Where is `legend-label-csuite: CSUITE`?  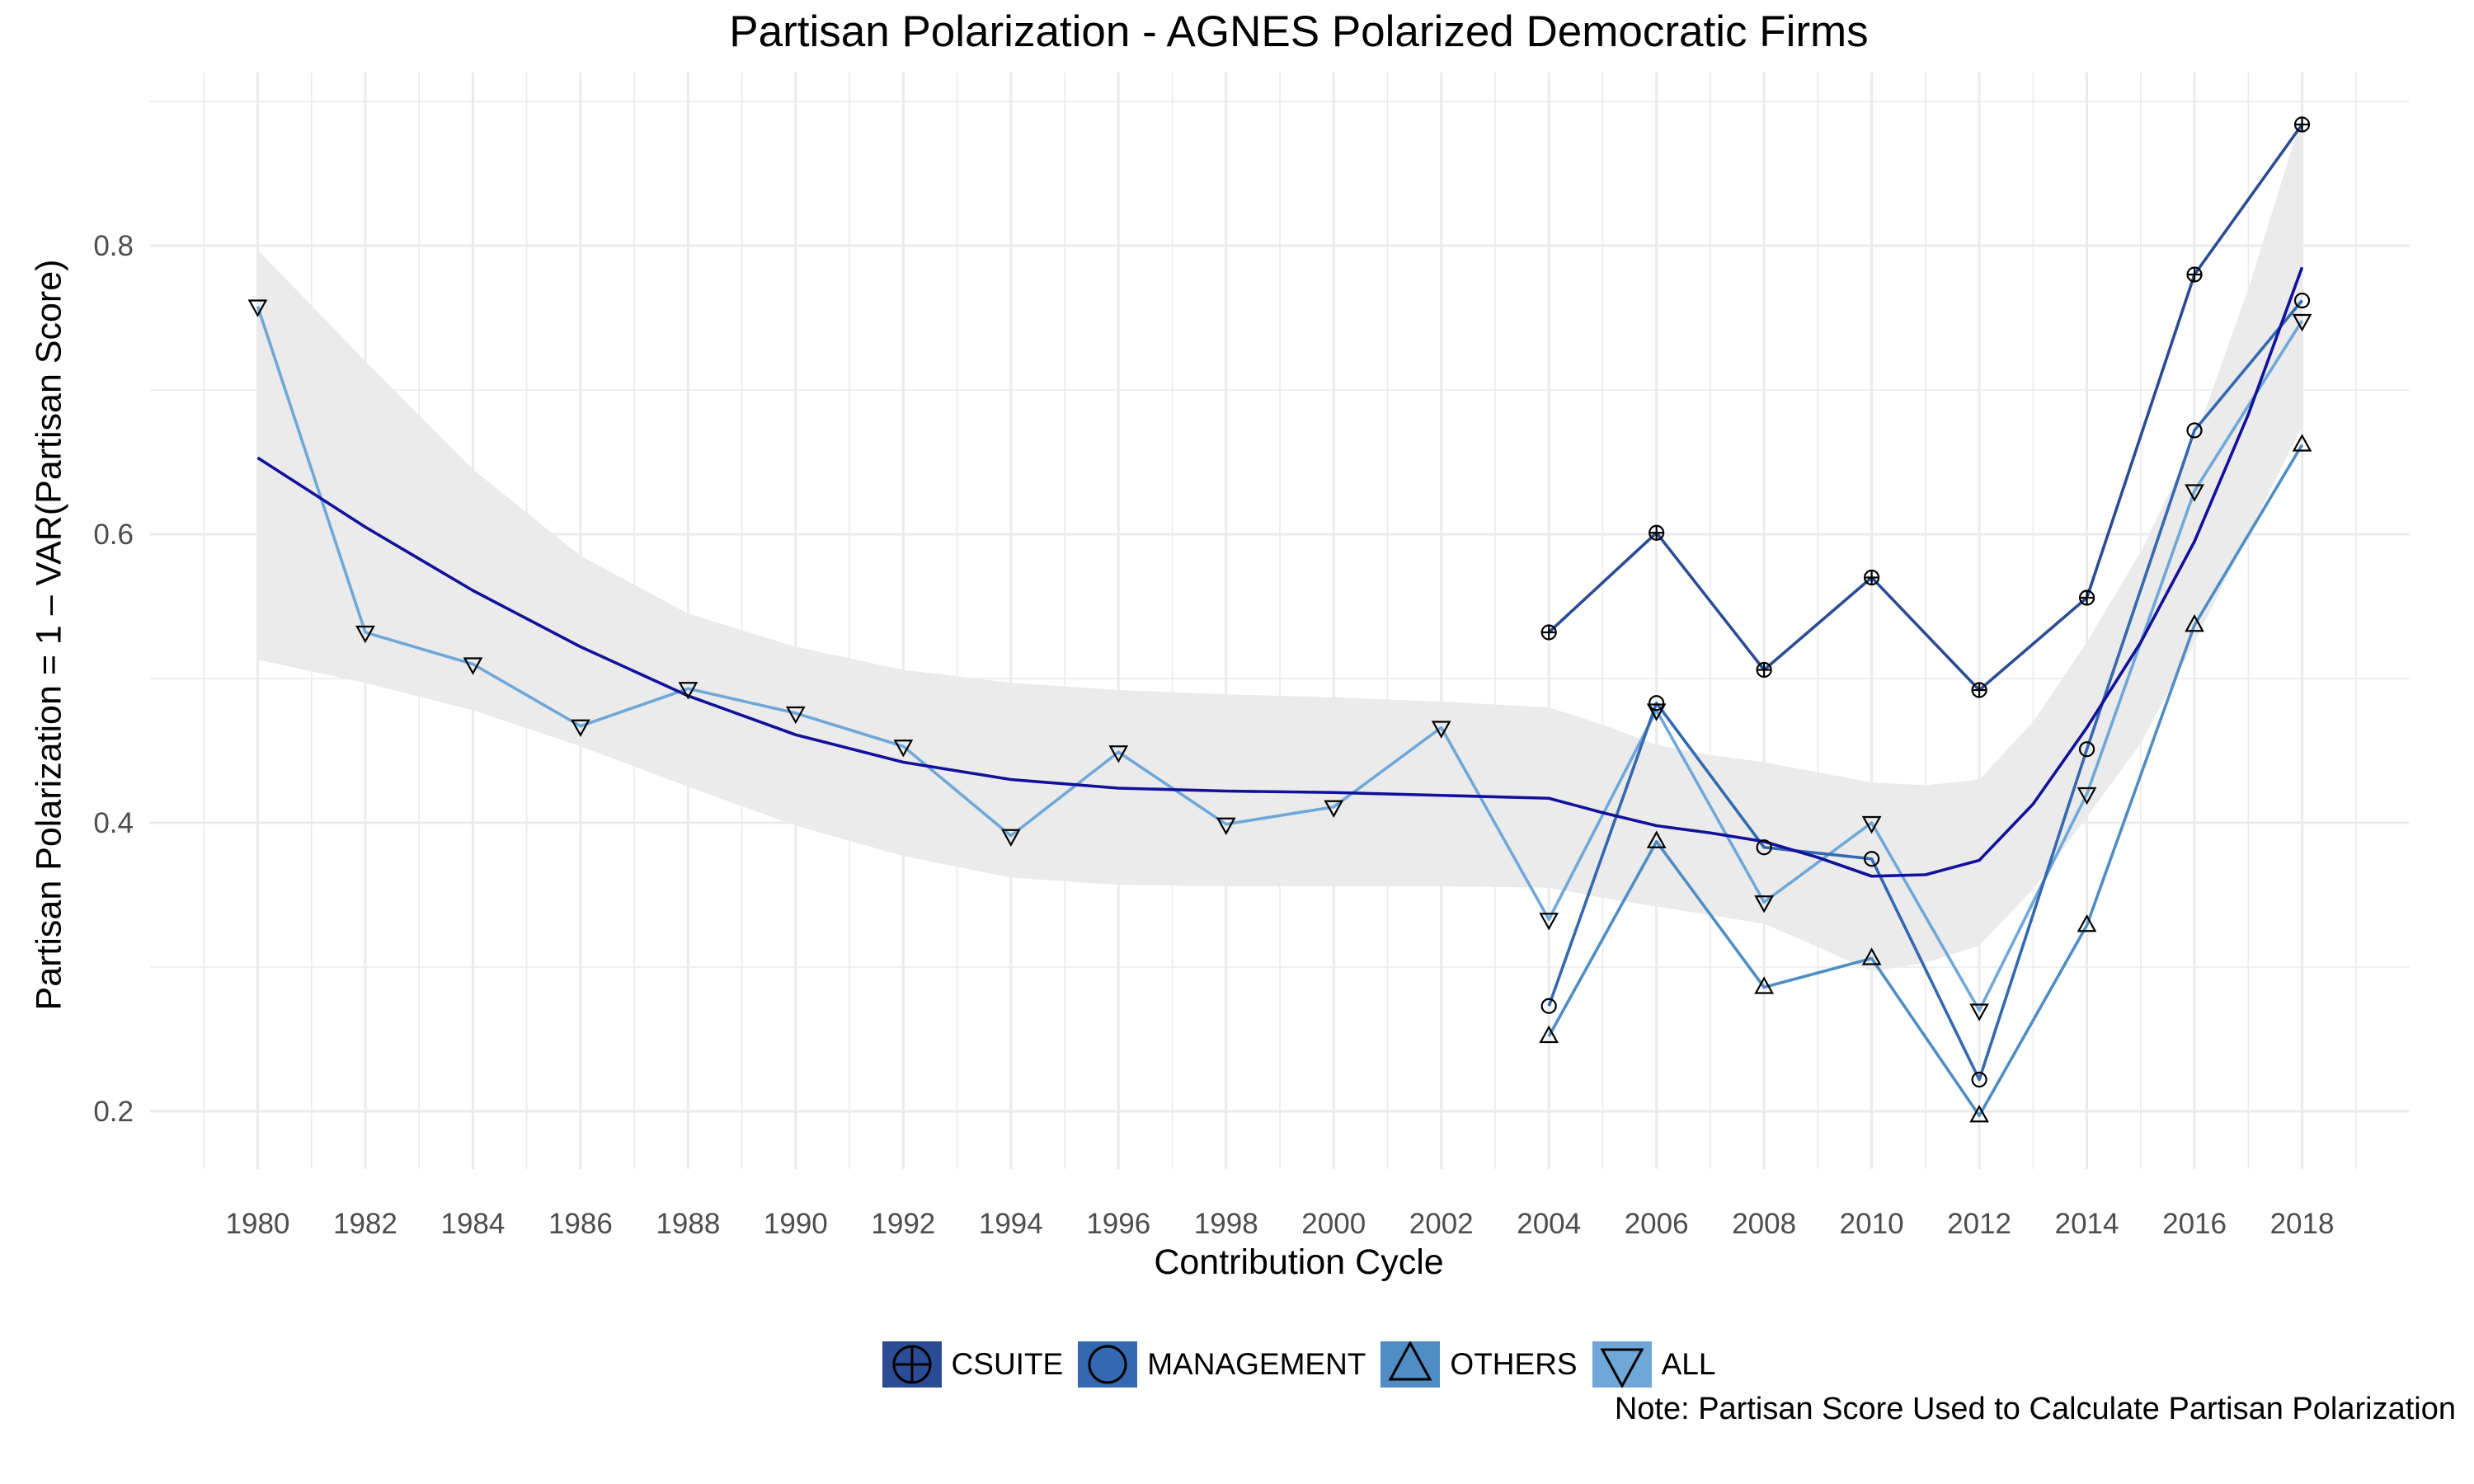 legend-label-csuite: CSUITE is located at coordinates (1007, 1364).